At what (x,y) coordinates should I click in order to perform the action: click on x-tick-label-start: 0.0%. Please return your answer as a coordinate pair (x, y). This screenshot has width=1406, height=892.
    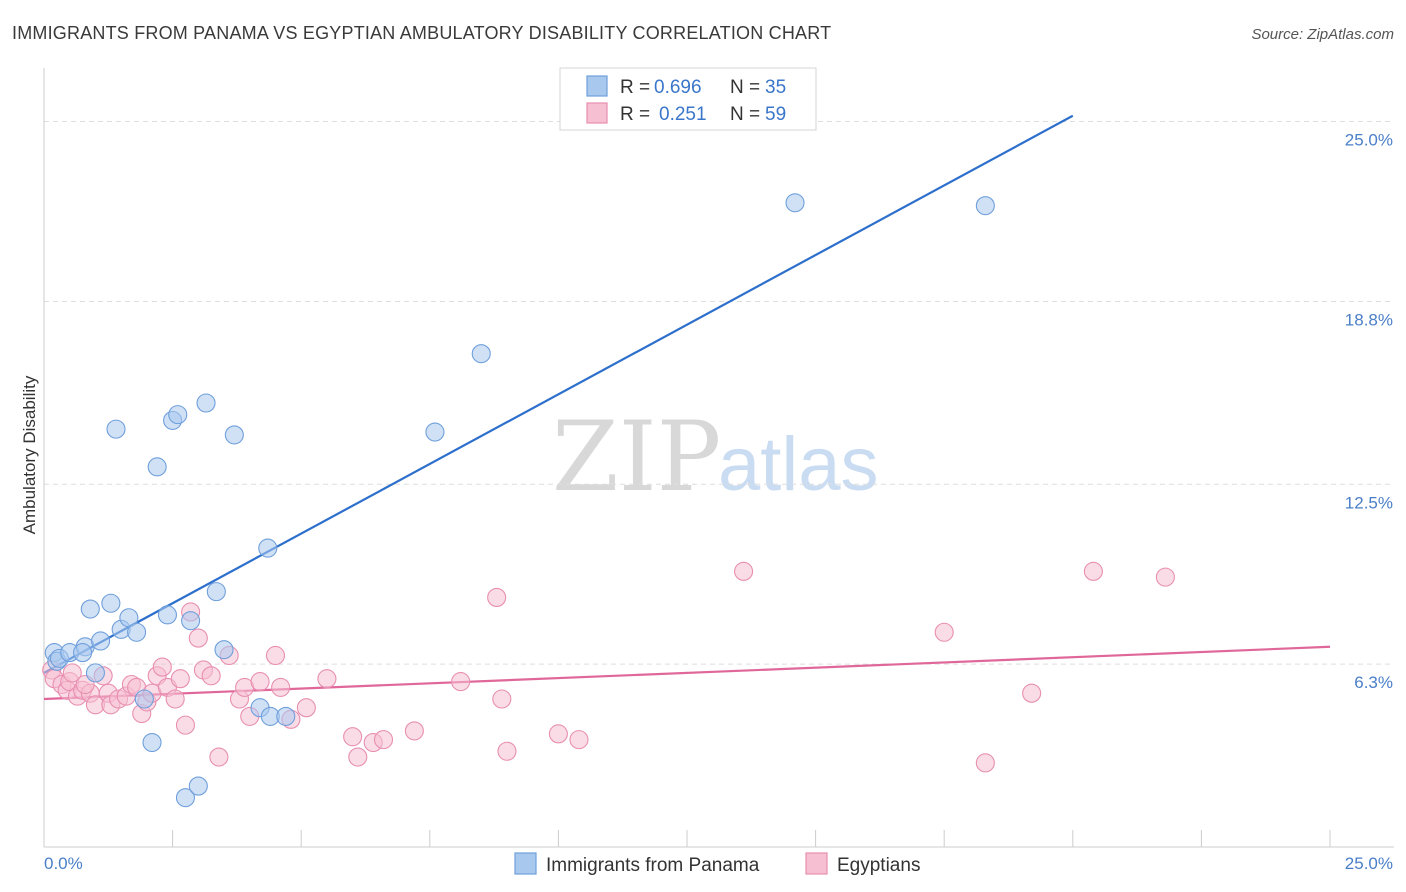
    Looking at the image, I should click on (63, 863).